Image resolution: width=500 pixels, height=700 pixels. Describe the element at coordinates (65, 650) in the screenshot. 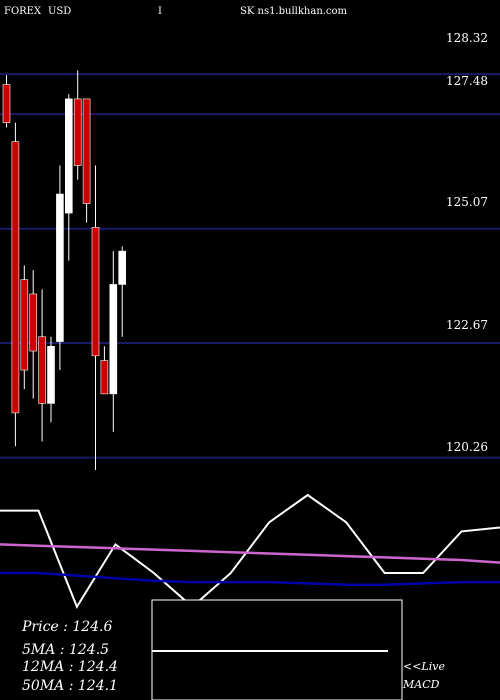

I see `ma5-readout: 5MA : 124.5` at that location.